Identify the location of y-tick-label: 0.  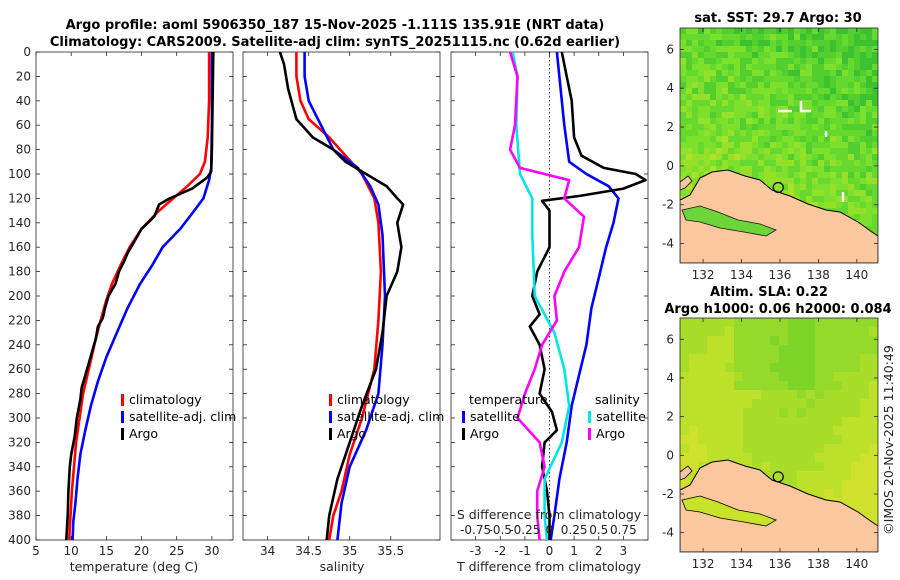
(27, 52).